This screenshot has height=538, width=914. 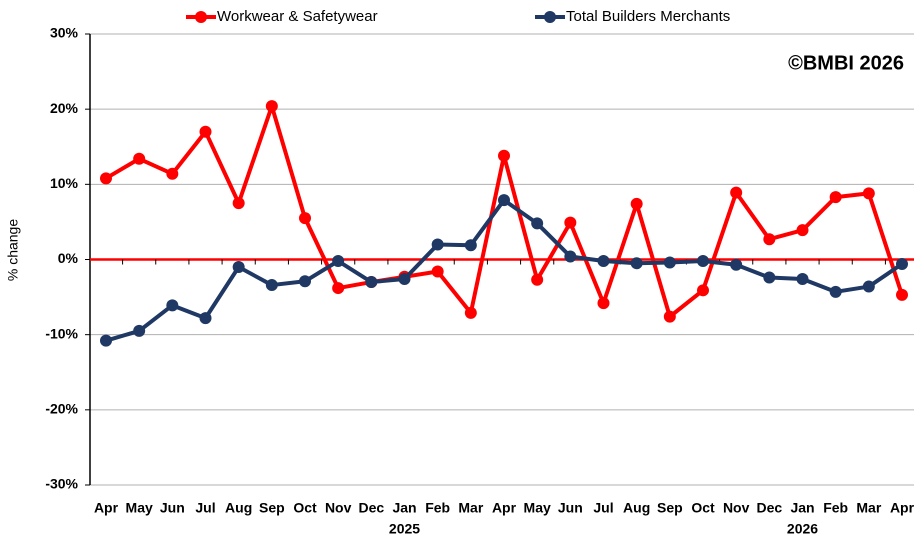 I want to click on y-tick-label: -30%, so click(x=61, y=484).